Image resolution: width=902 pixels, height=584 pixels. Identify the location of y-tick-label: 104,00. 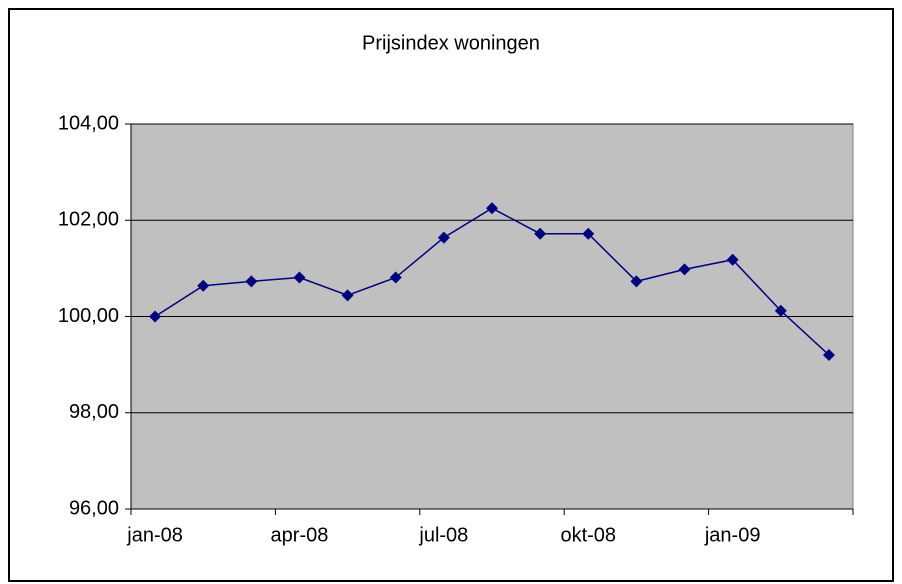
(88, 123).